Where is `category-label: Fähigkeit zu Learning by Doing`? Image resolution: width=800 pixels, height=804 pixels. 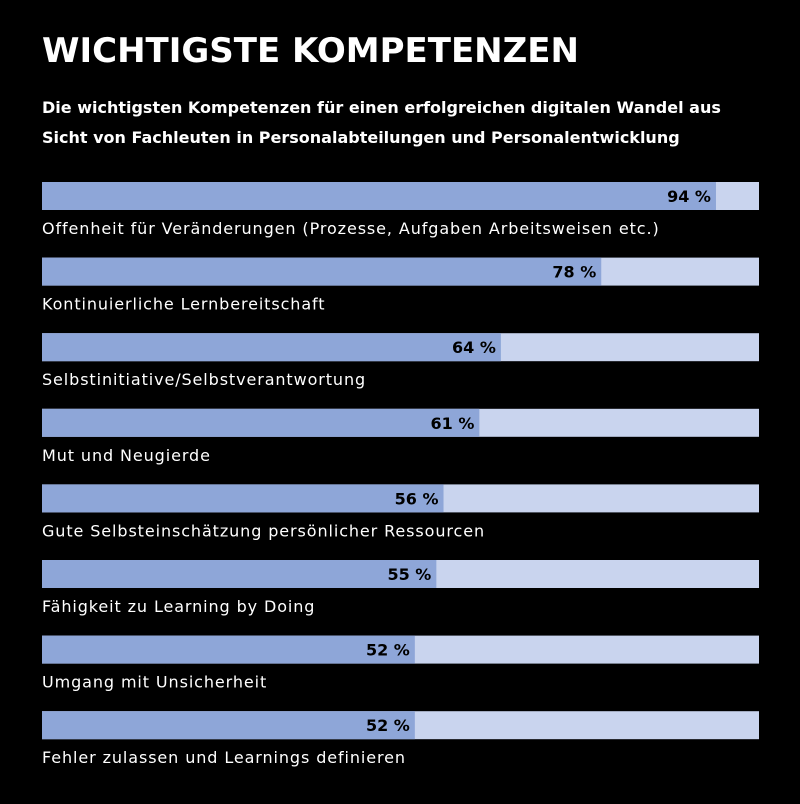
category-label: Fähigkeit zu Learning by Doing is located at coordinates (178, 606).